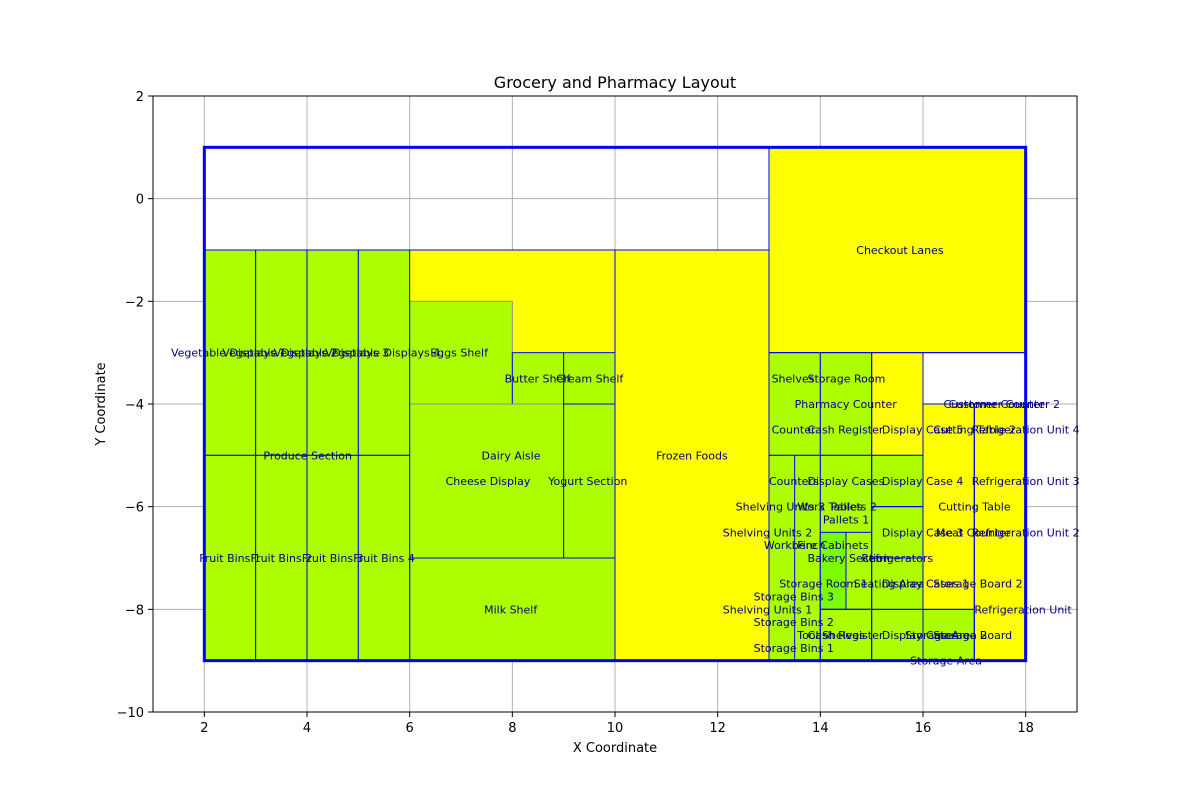 The height and width of the screenshot is (800, 1200). Describe the element at coordinates (974, 507) in the screenshot. I see `zone-label-cutting-table: Cutting Table` at that location.